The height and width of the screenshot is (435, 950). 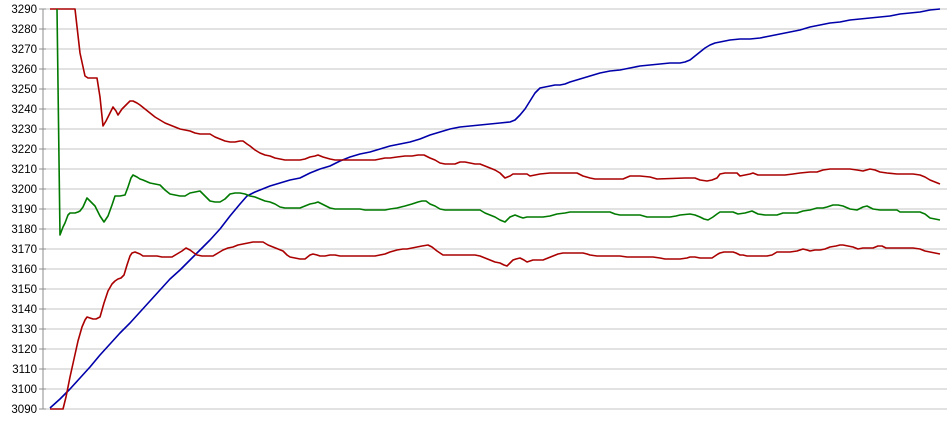 What do you see at coordinates (24, 90) in the screenshot?
I see `y-axis-label: 3250` at bounding box center [24, 90].